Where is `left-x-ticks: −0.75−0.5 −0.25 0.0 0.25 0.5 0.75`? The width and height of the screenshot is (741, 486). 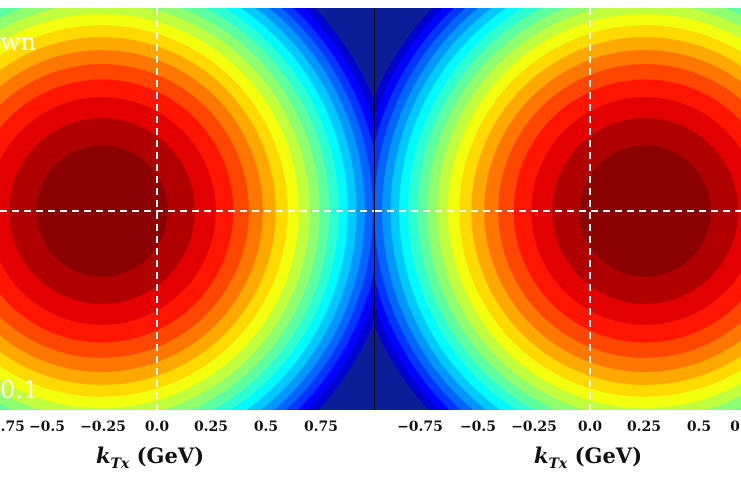
left-x-ticks: −0.75−0.5 −0.25 0.0 0.25 0.5 0.75 is located at coordinates (169, 427).